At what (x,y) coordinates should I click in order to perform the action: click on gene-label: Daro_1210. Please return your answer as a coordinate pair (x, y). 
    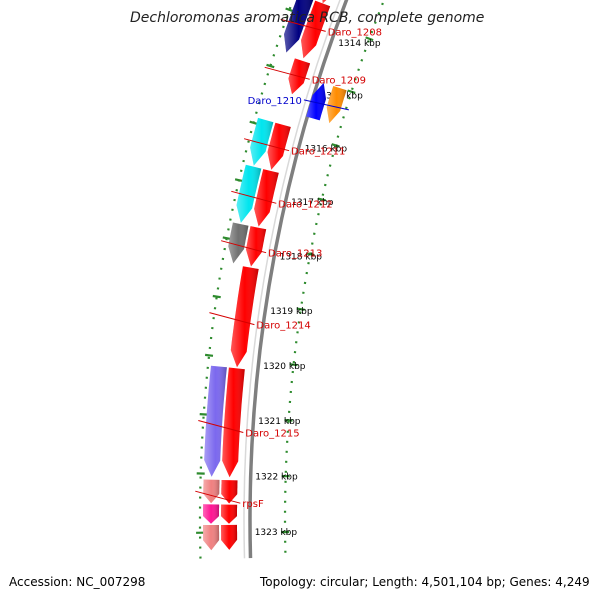
    Looking at the image, I should click on (275, 101).